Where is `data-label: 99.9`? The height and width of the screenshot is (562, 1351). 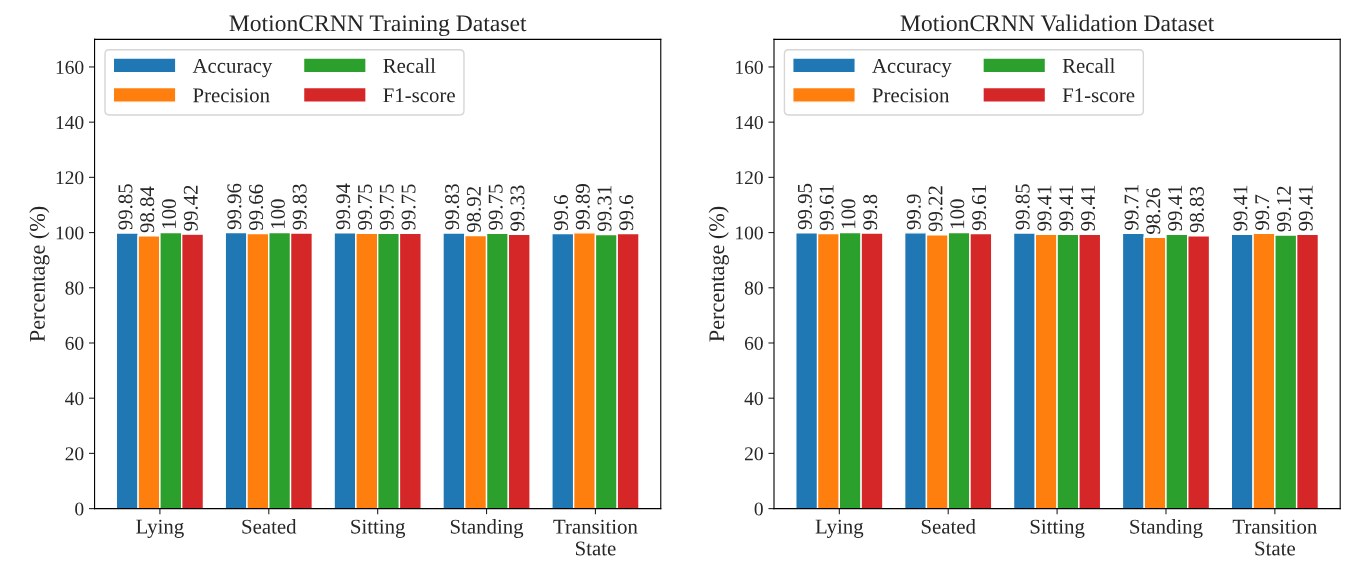
data-label: 99.9 is located at coordinates (913, 212).